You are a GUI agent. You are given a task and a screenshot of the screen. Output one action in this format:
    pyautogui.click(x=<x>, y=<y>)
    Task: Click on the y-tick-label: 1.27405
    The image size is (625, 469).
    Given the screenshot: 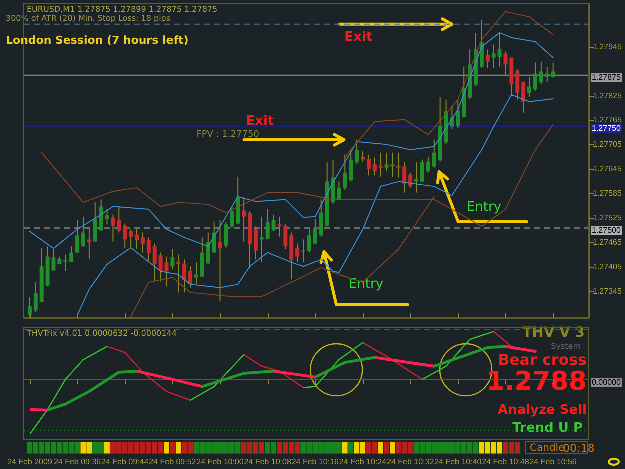 What is the action you would take?
    pyautogui.click(x=607, y=267)
    